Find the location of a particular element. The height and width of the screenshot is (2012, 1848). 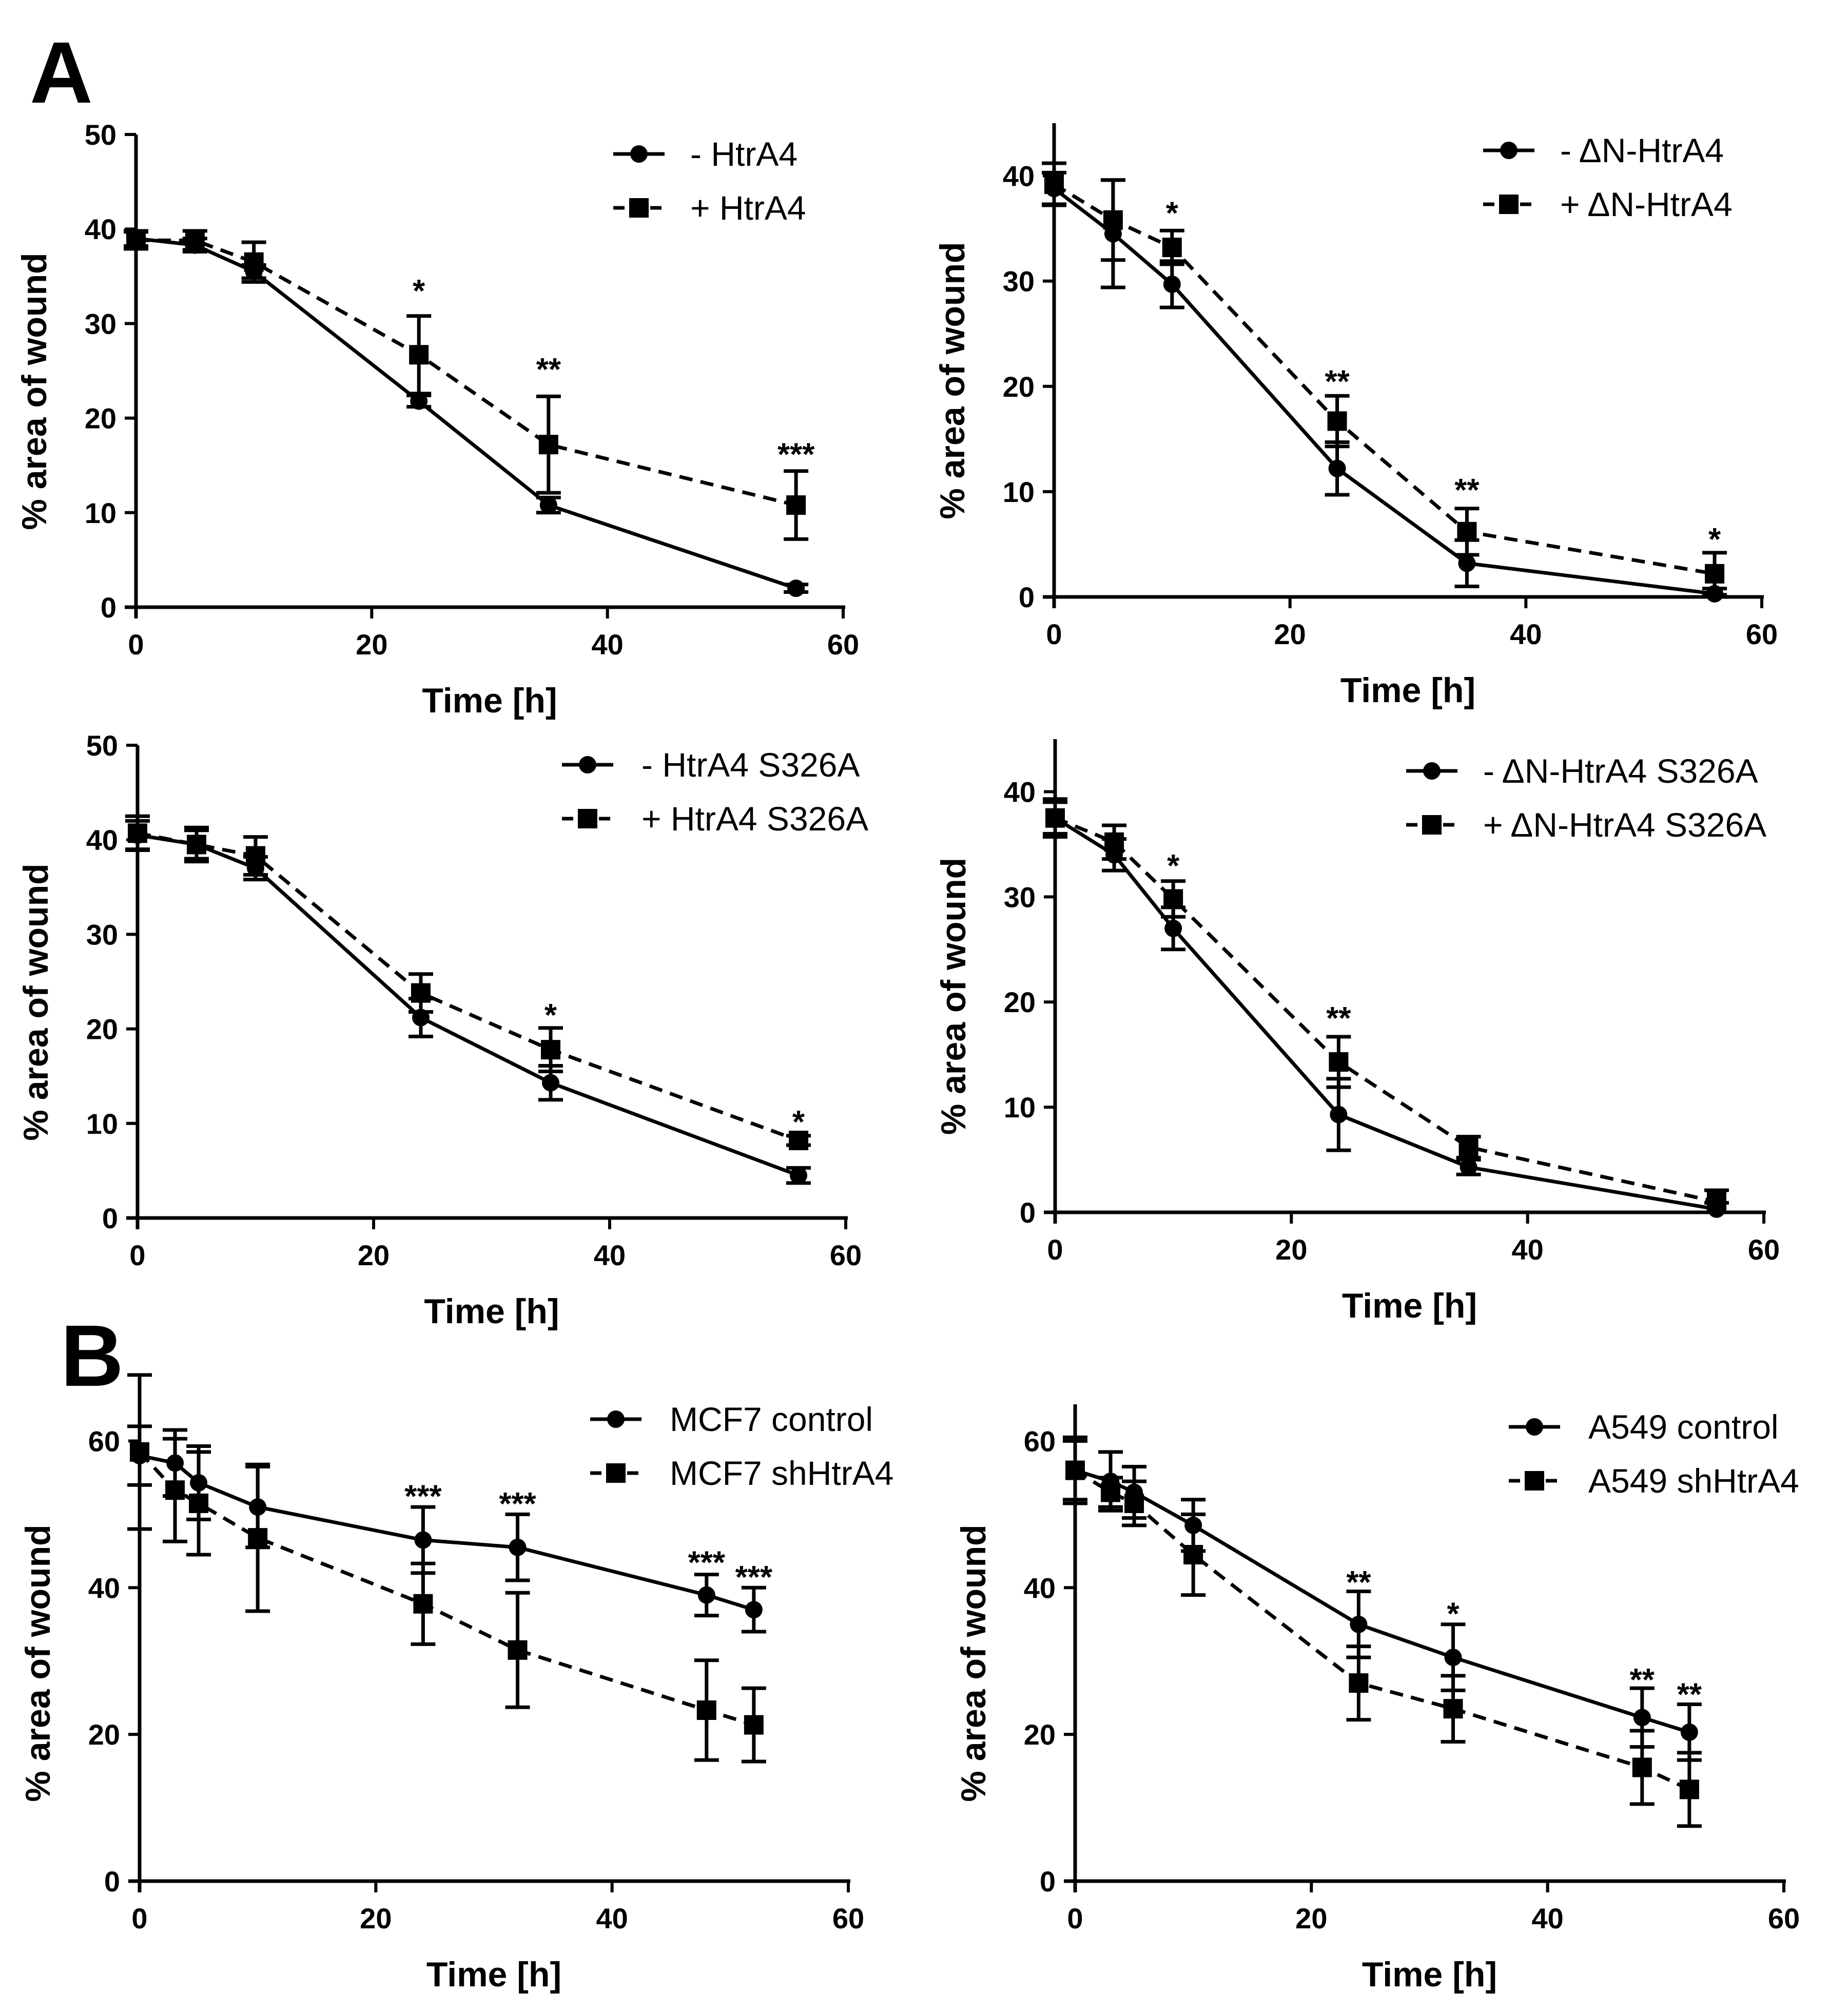

legend-label: A549 shHtrA4 is located at coordinates (1693, 1481).